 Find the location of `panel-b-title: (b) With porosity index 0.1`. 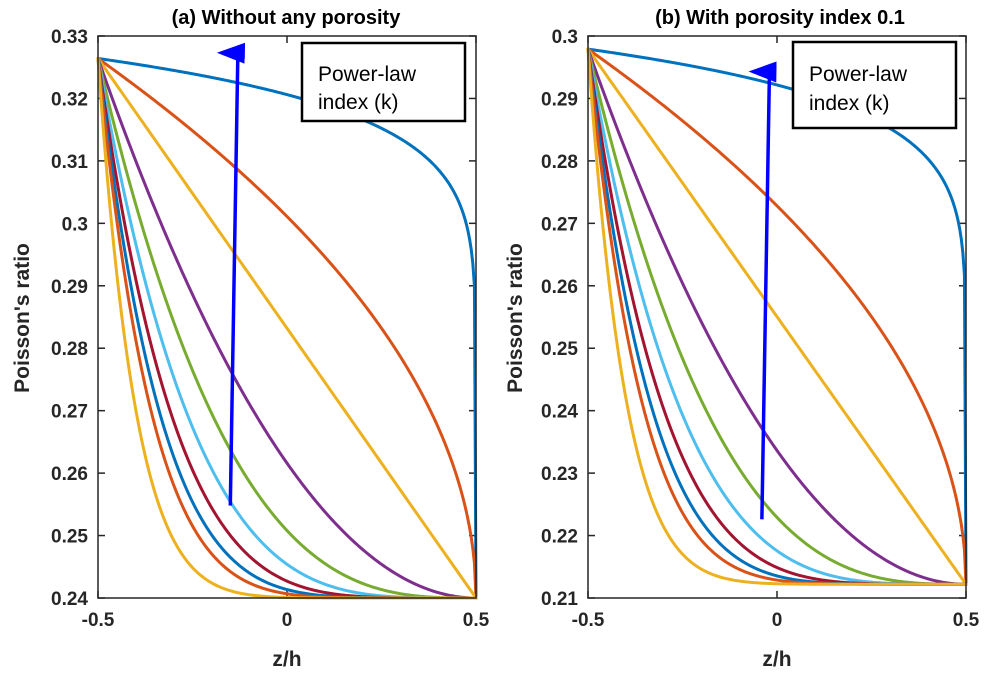

panel-b-title: (b) With porosity index 0.1 is located at coordinates (780, 18).